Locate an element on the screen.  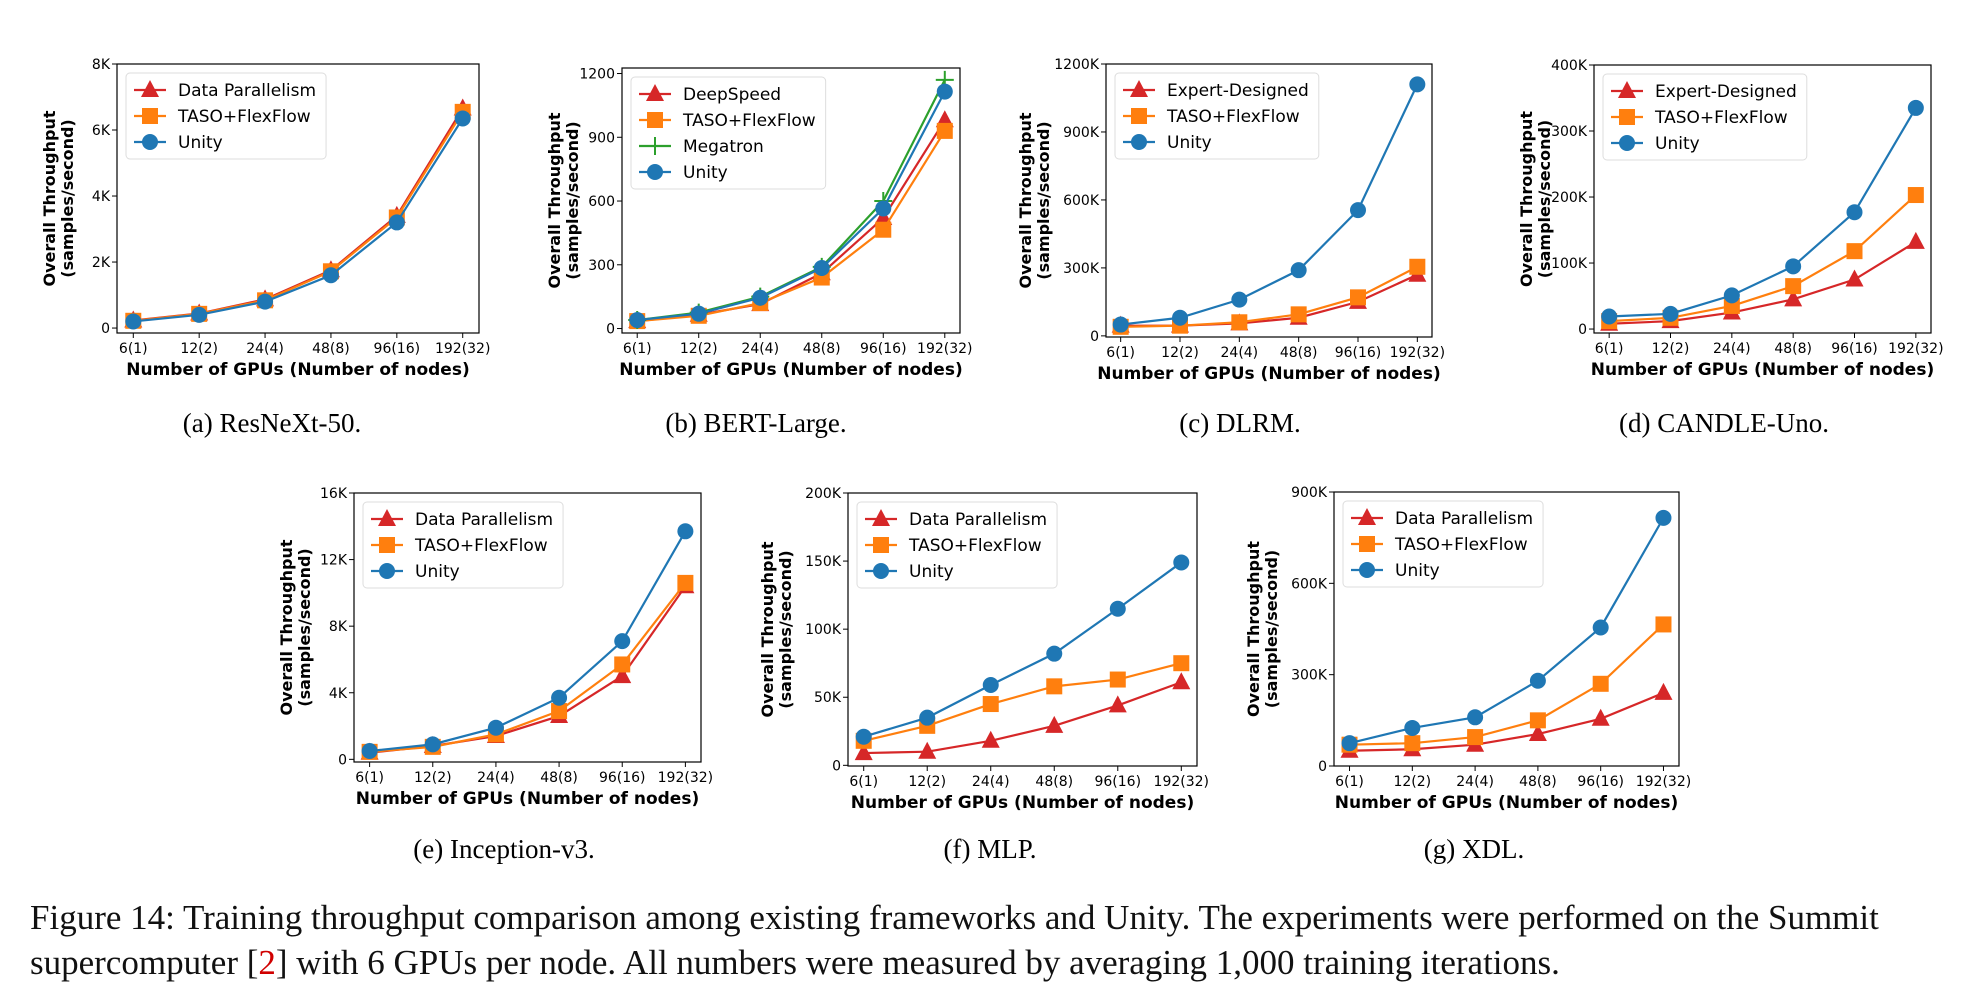
series-data-parallelism is located at coordinates (1022, 716).